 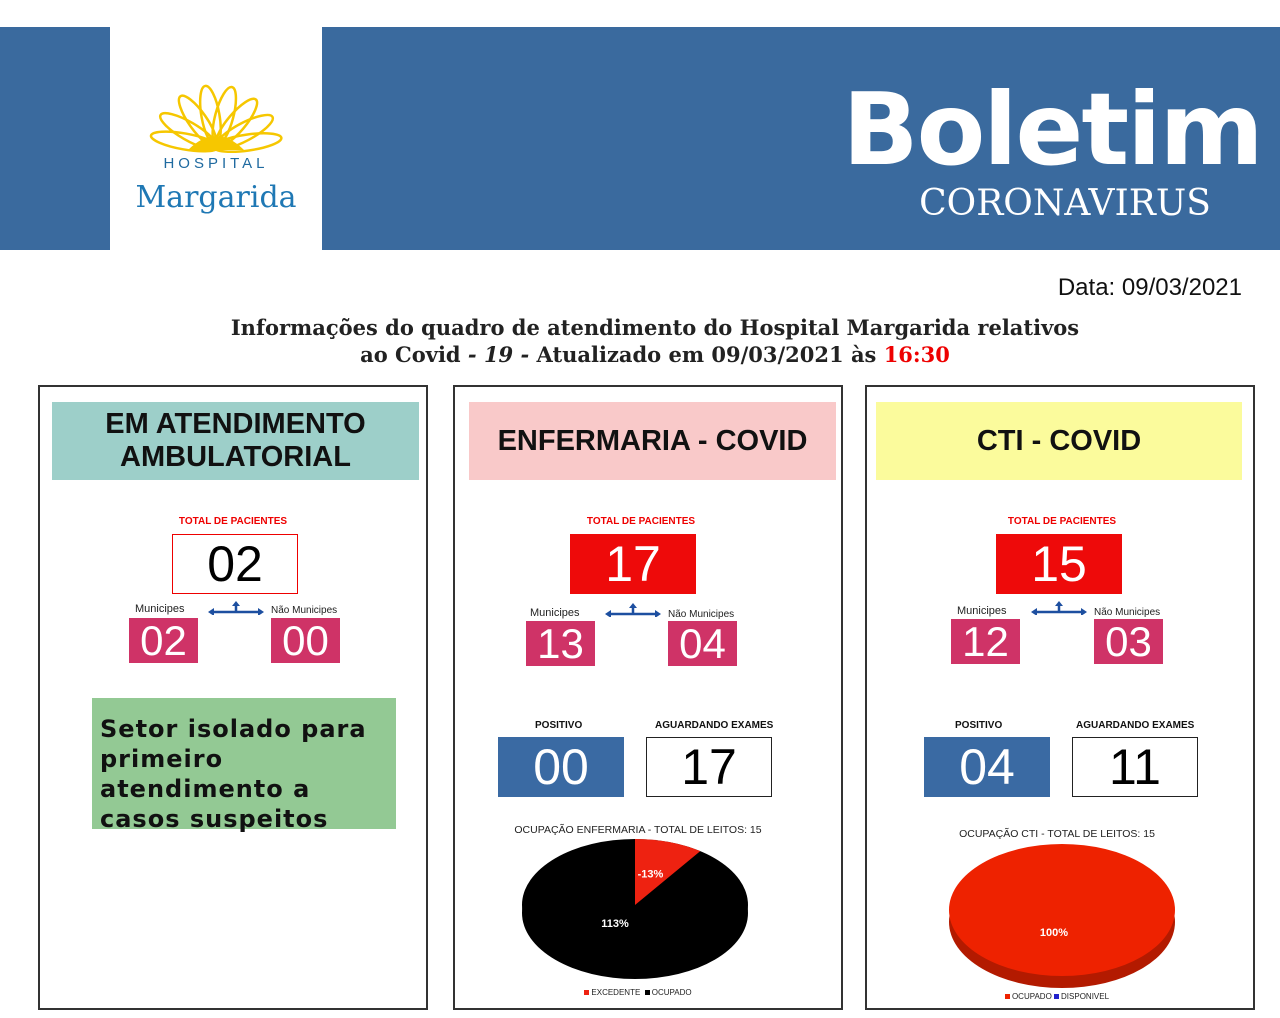 I want to click on chart-legend: EXCEDENTE OCUPADO, so click(x=638, y=992).